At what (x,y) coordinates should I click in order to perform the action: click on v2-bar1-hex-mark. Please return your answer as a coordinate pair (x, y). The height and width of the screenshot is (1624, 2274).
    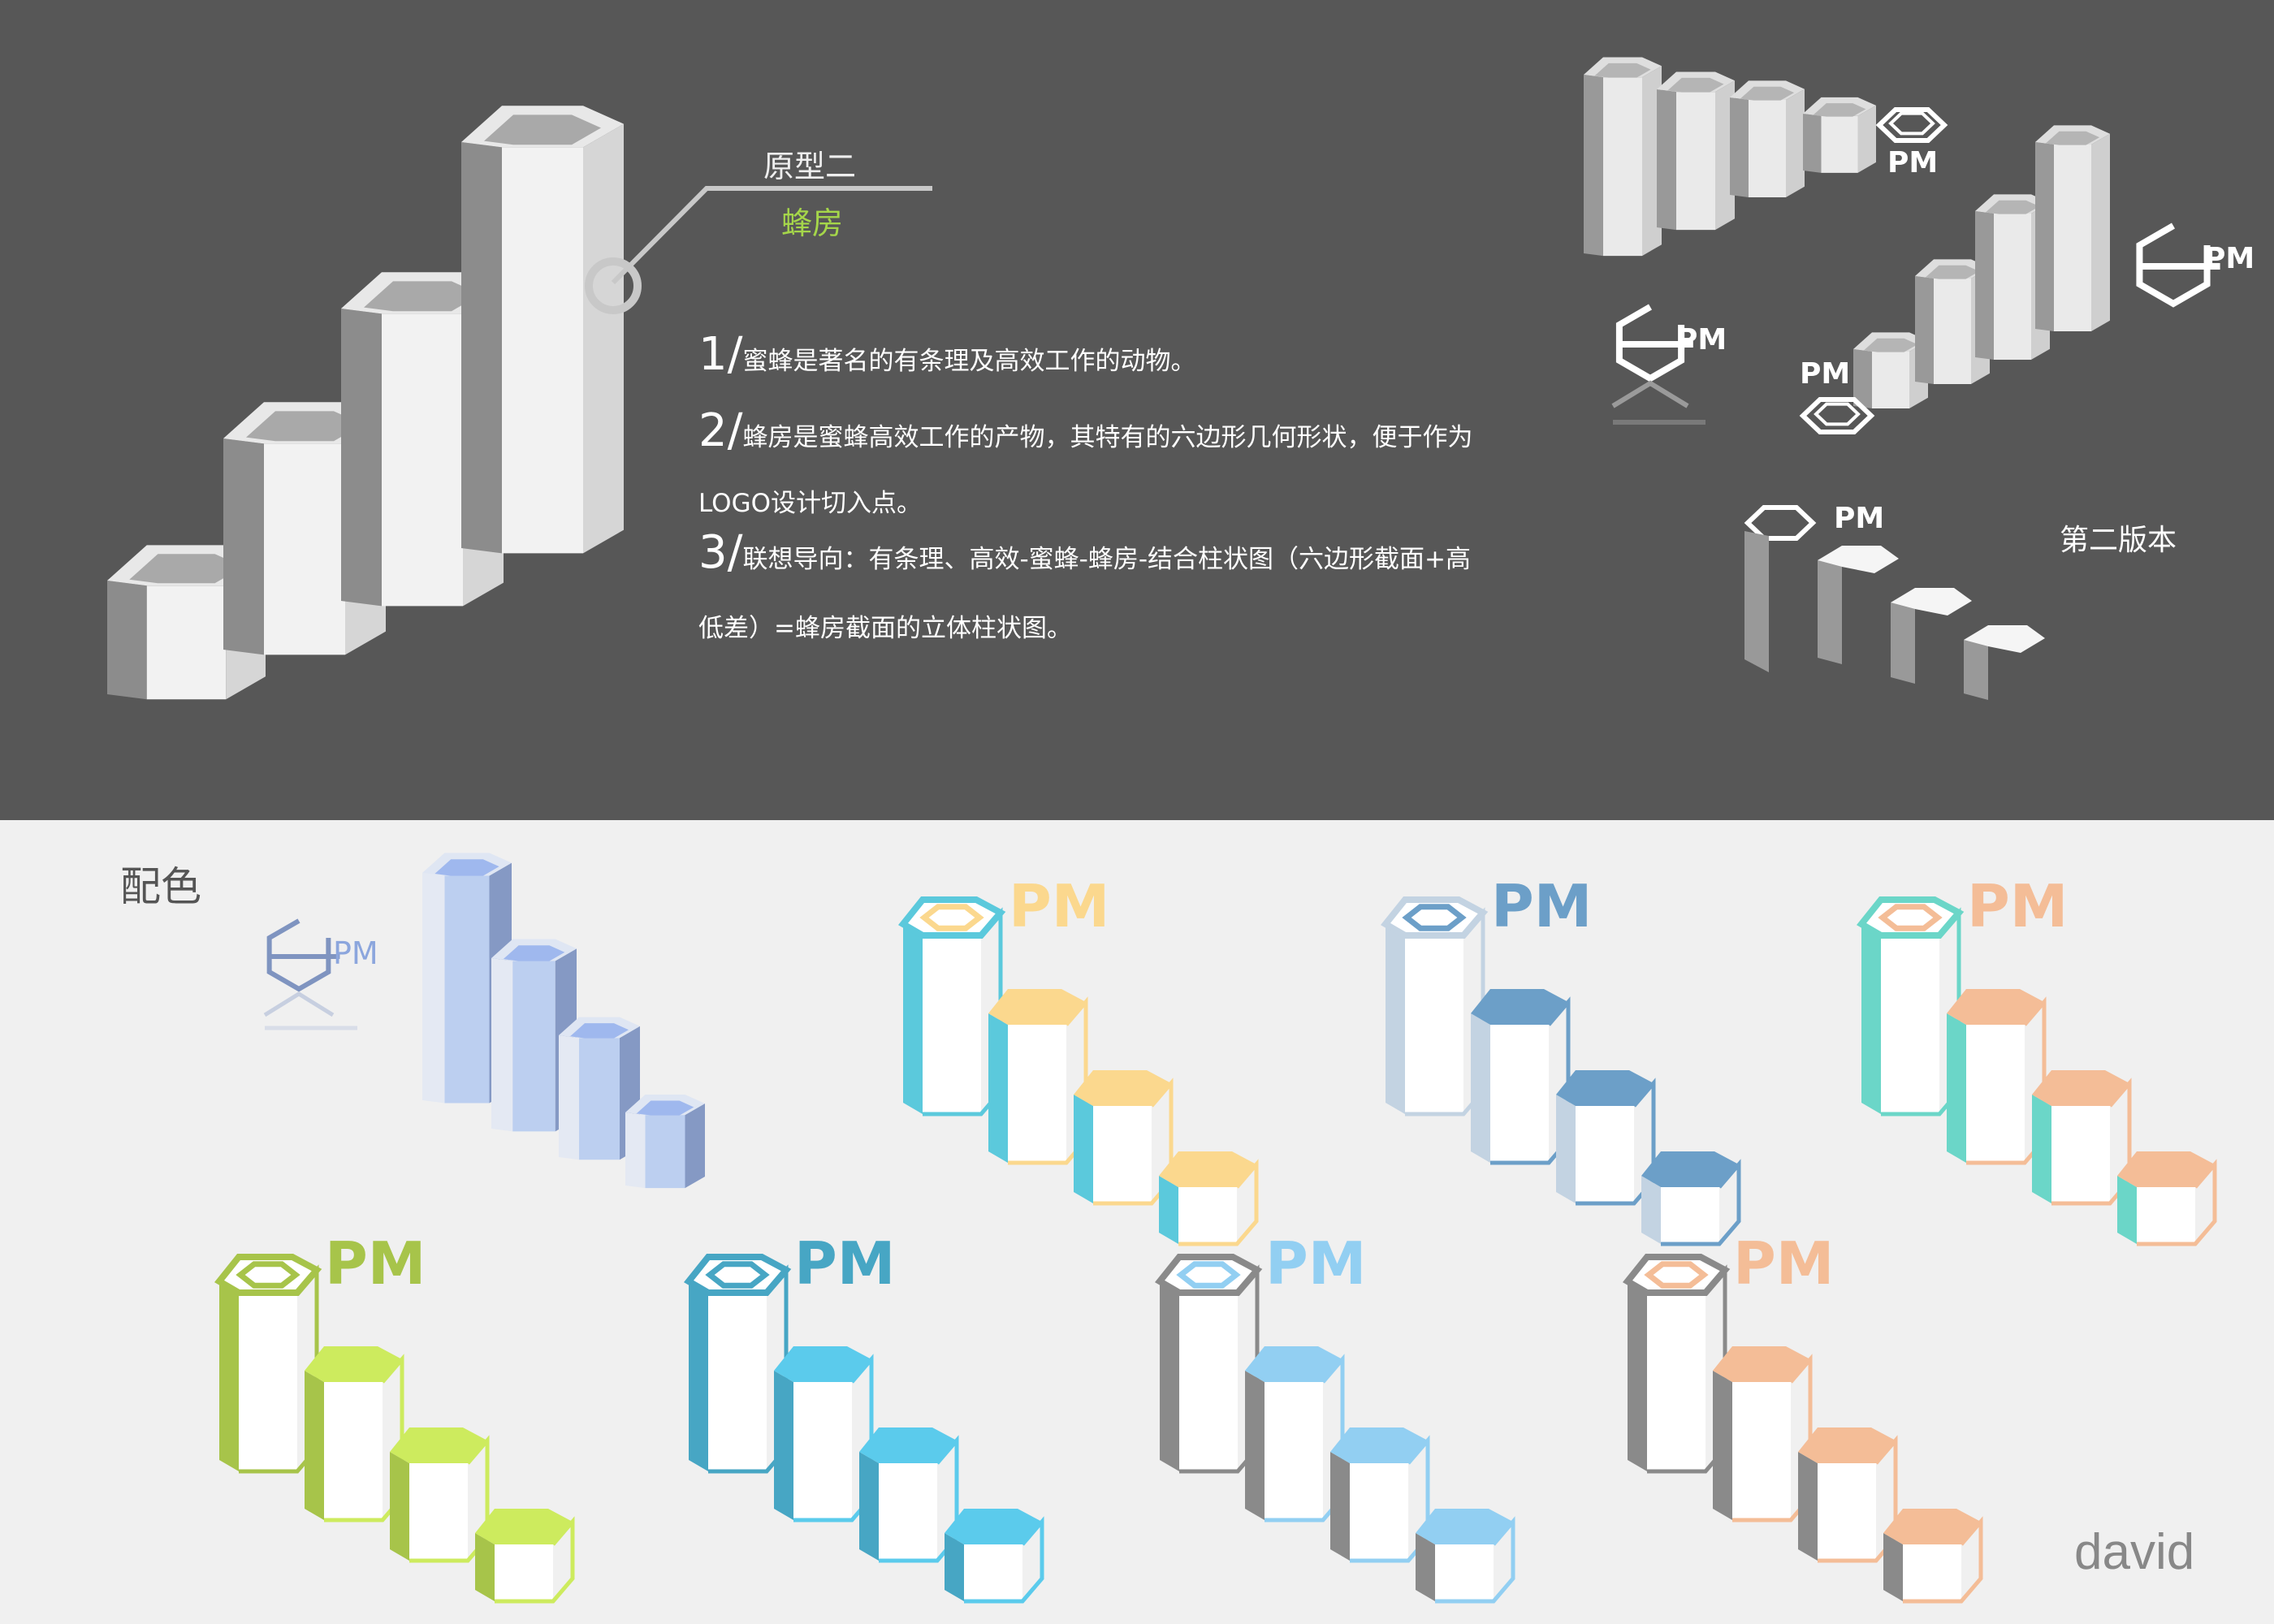
    Looking at the image, I should click on (1434, 918).